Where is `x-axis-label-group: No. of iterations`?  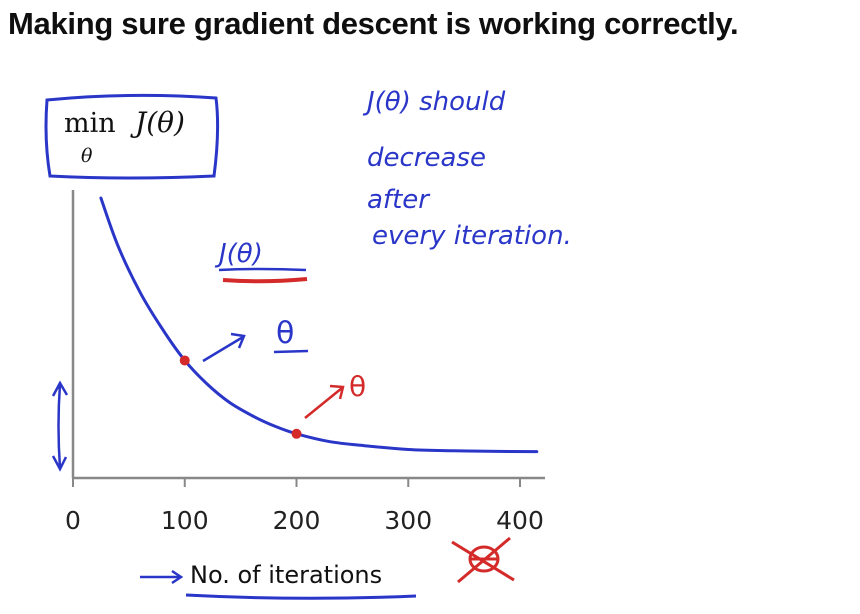 x-axis-label-group: No. of iterations is located at coordinates (278, 580).